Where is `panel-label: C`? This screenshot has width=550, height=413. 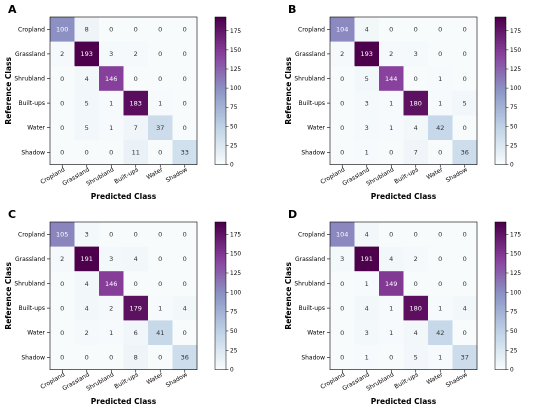
panel-label: C is located at coordinates (12, 214).